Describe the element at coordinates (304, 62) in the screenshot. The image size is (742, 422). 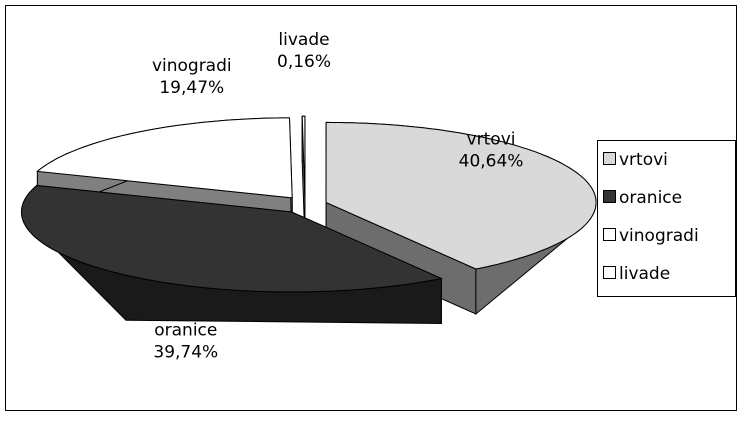
I see `data-label-value: 0,16%` at that location.